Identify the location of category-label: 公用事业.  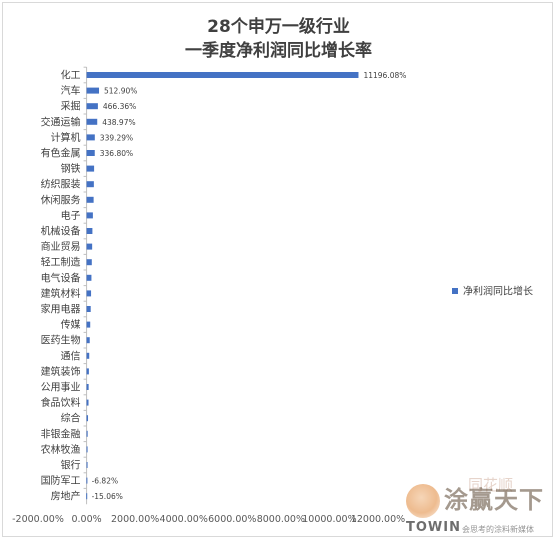
(61, 387).